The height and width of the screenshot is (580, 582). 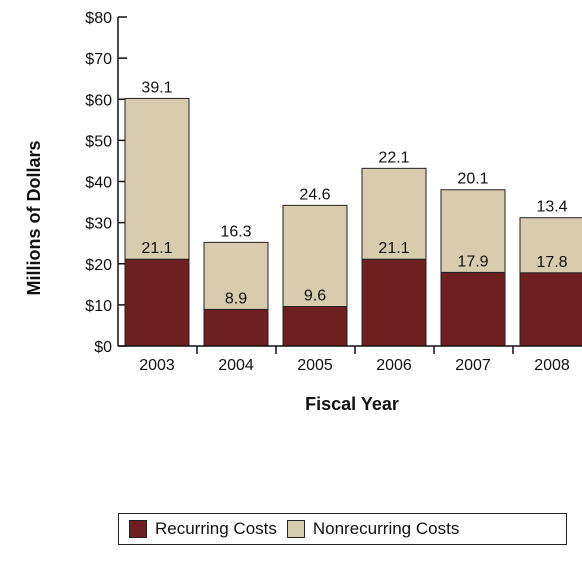 I want to click on legend-item-recurring: Recurring Costs, so click(x=198, y=529).